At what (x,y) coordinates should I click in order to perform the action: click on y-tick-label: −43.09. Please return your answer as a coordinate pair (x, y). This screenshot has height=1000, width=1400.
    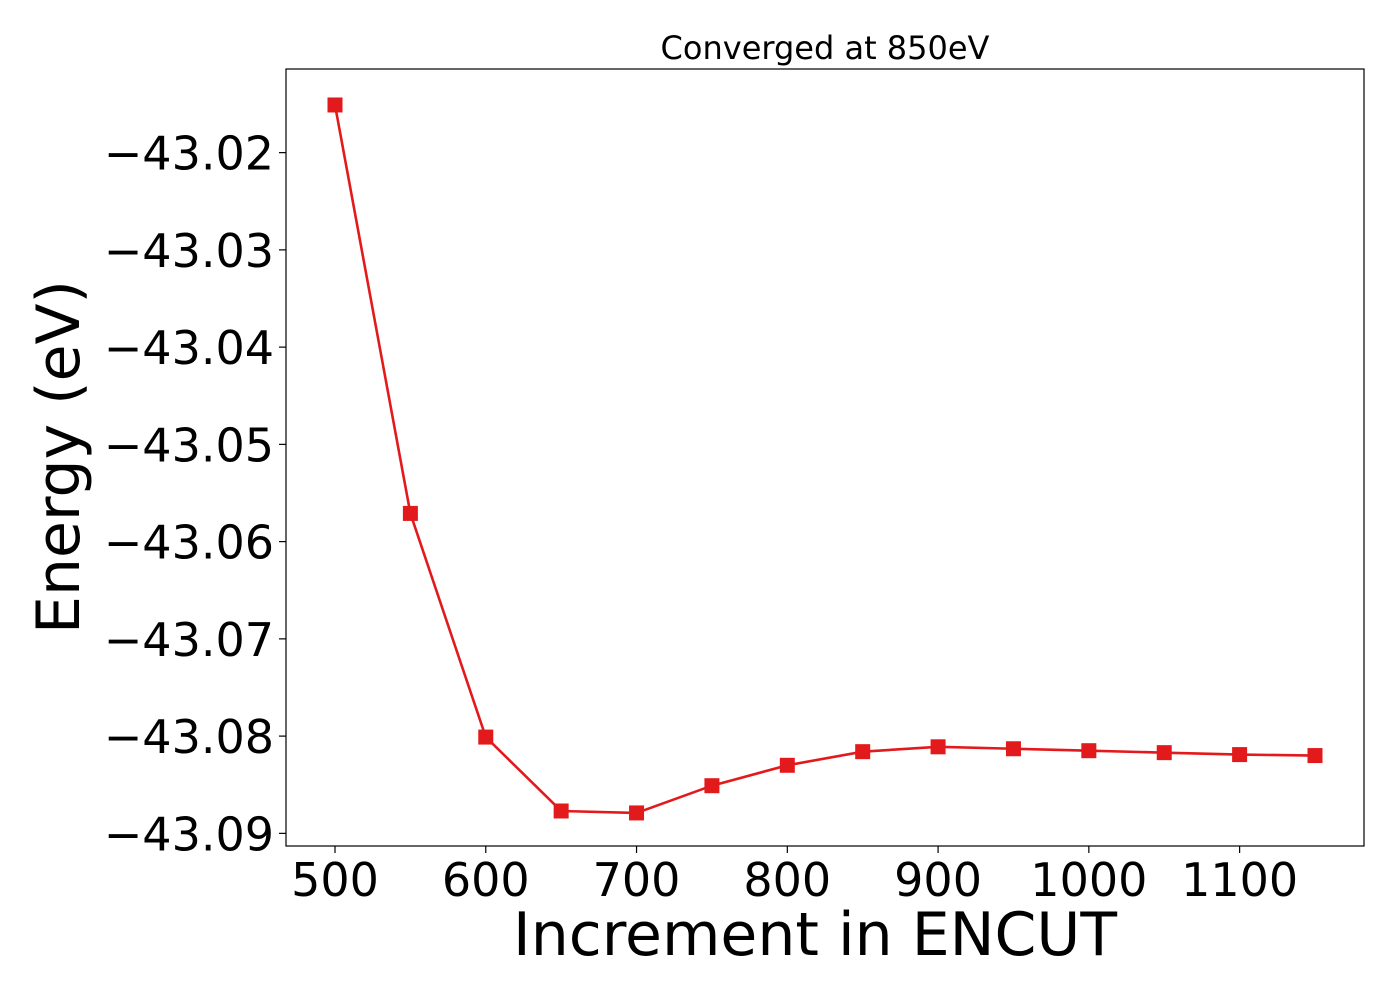
    Looking at the image, I should click on (189, 834).